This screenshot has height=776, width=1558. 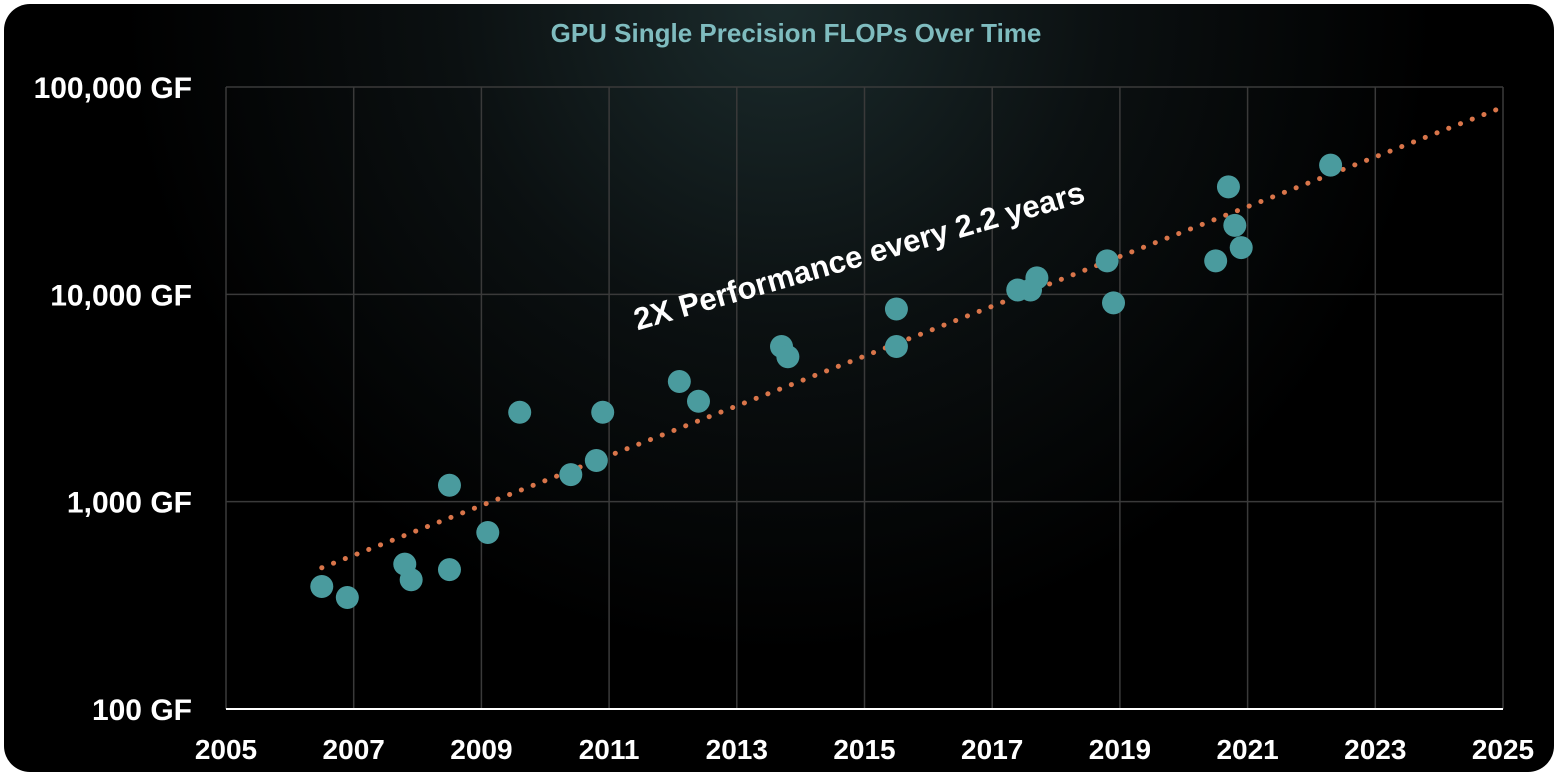 I want to click on trend-annotation: 2X Performance every 2.2 years, so click(x=859, y=256).